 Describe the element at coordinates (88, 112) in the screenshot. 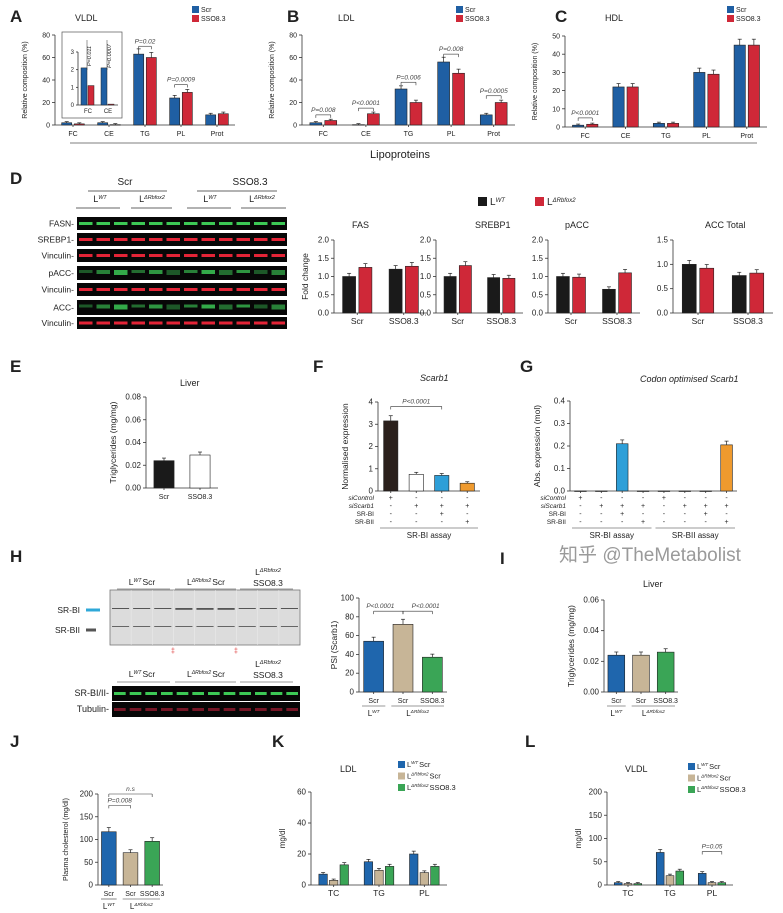

I see `inset-x-tick-label: FC` at that location.